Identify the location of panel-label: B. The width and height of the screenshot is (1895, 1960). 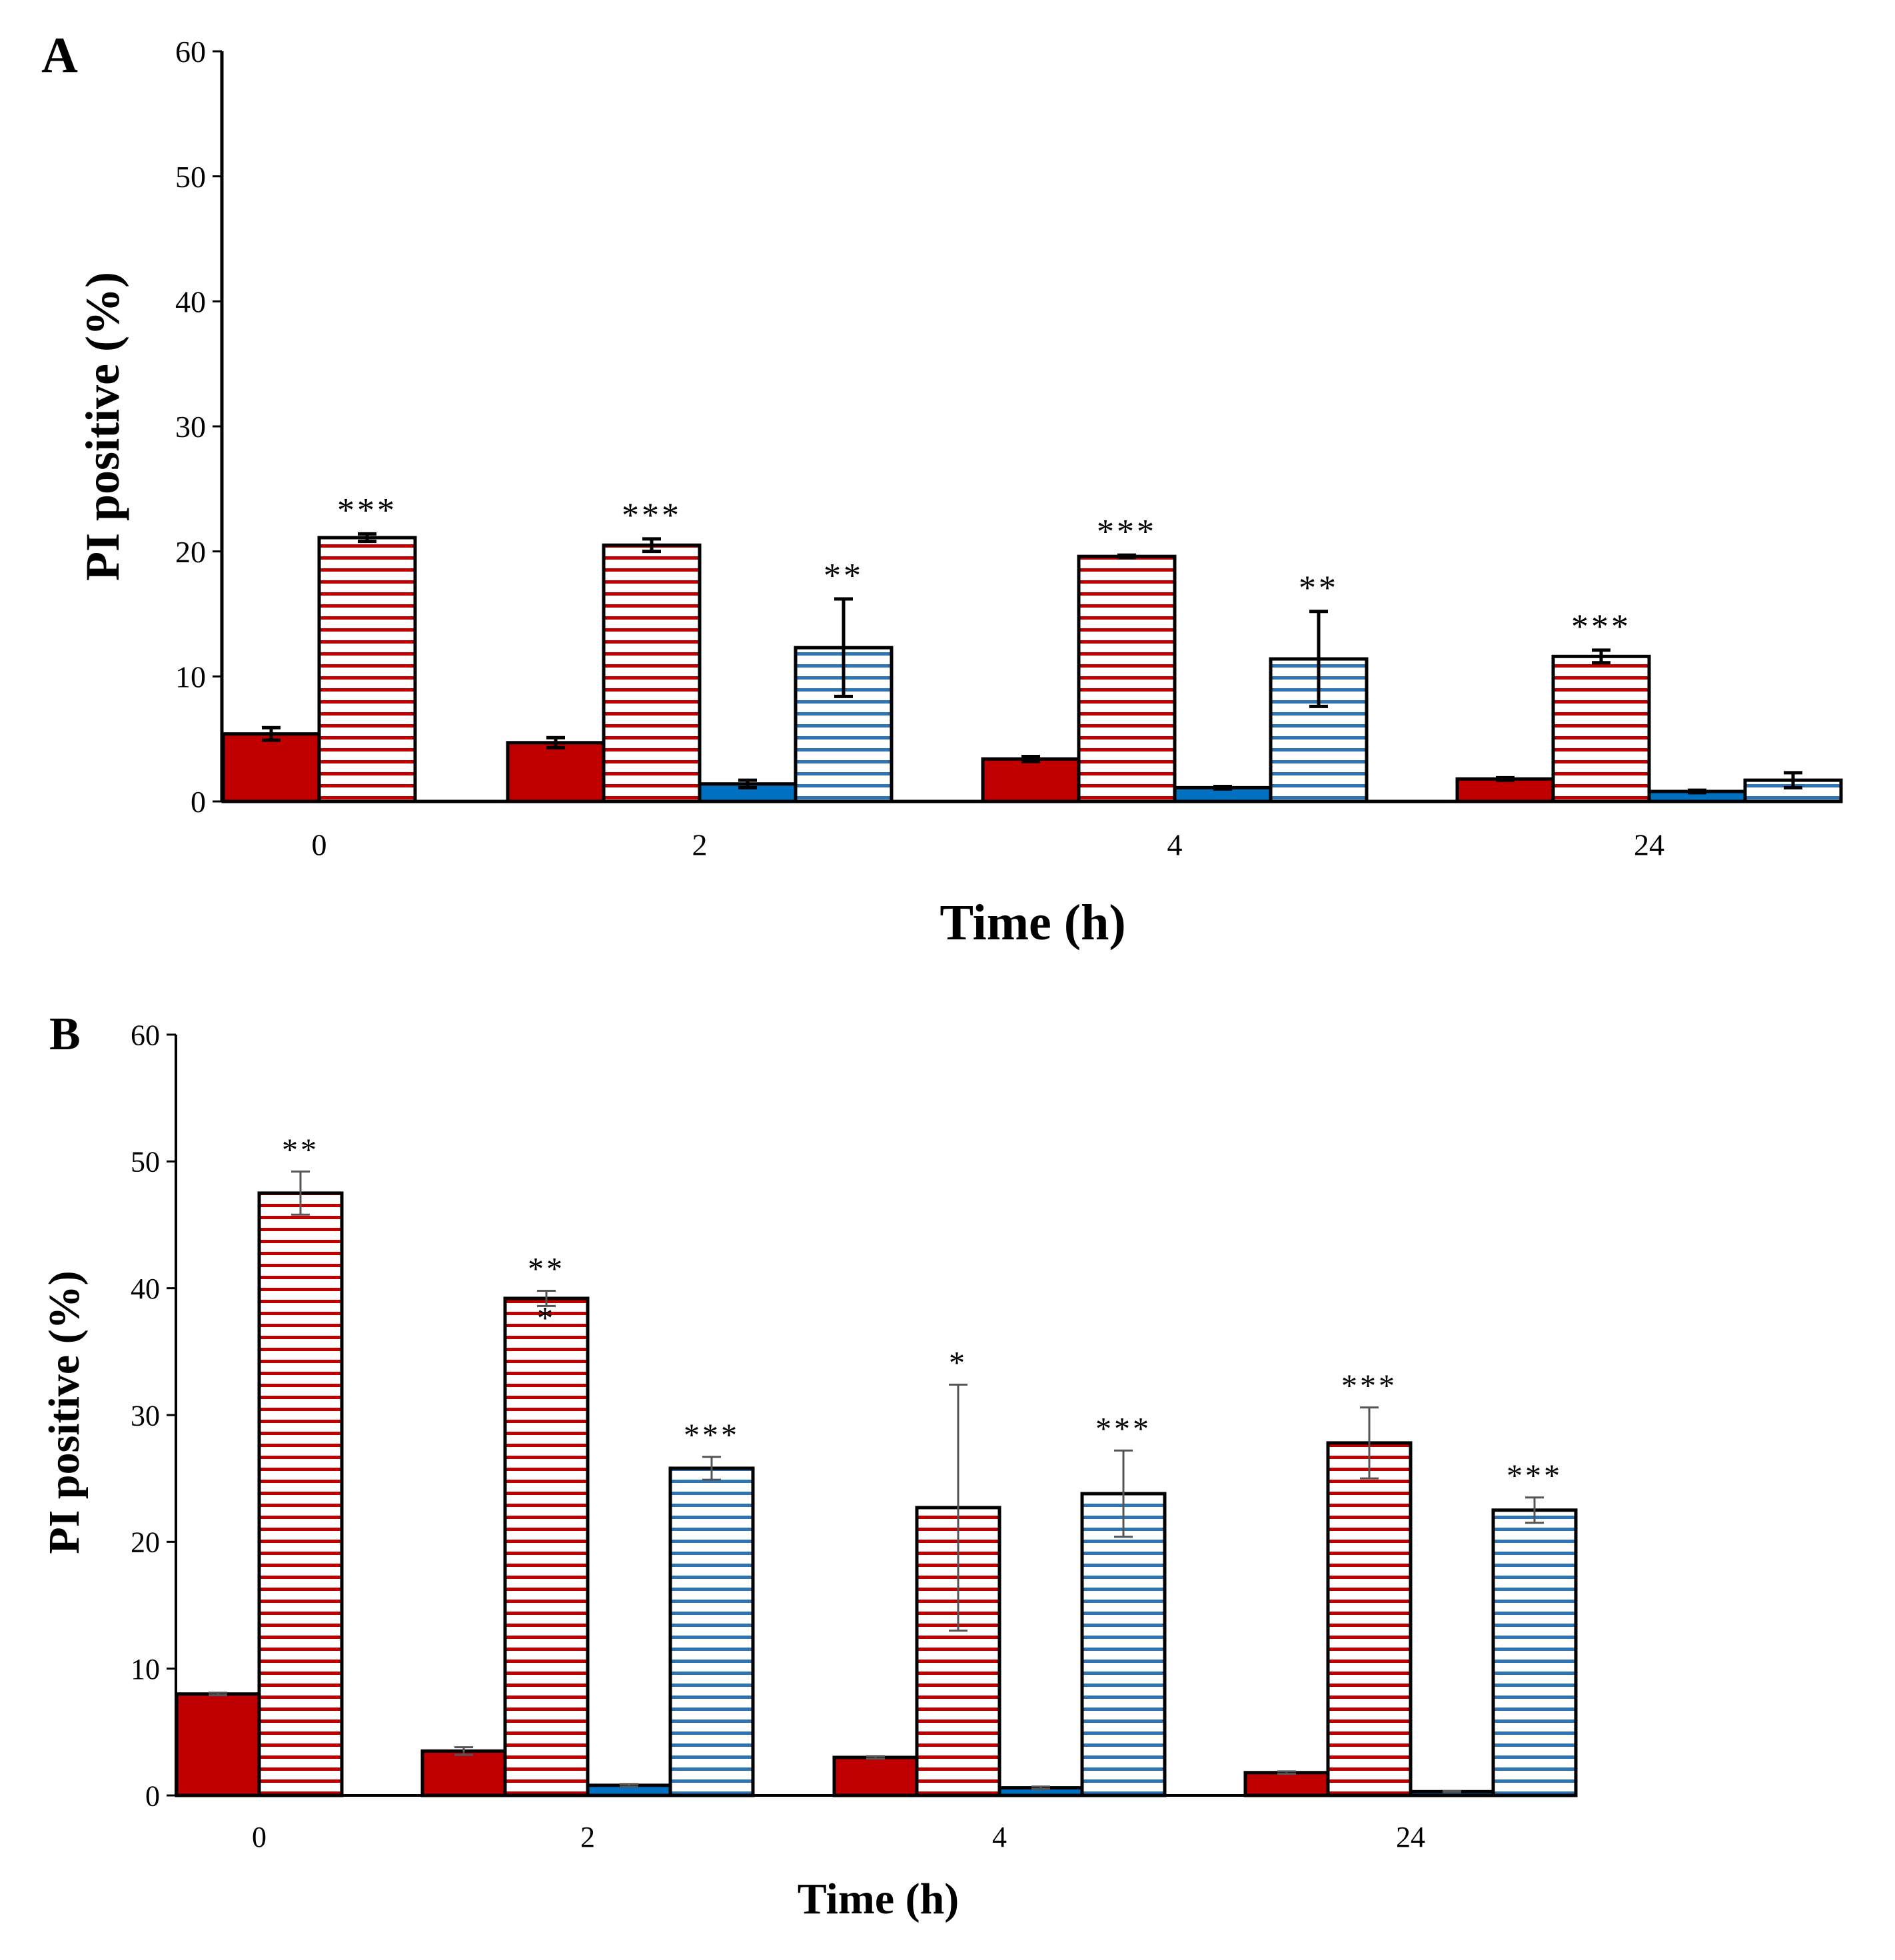
(65, 1034).